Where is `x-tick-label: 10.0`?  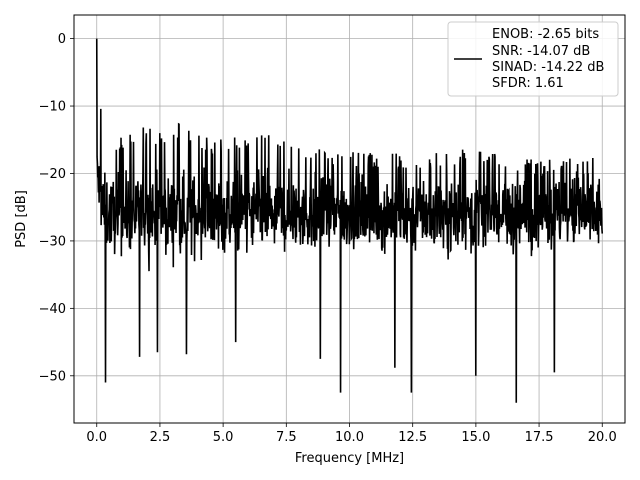 x-tick-label: 10.0 is located at coordinates (349, 437).